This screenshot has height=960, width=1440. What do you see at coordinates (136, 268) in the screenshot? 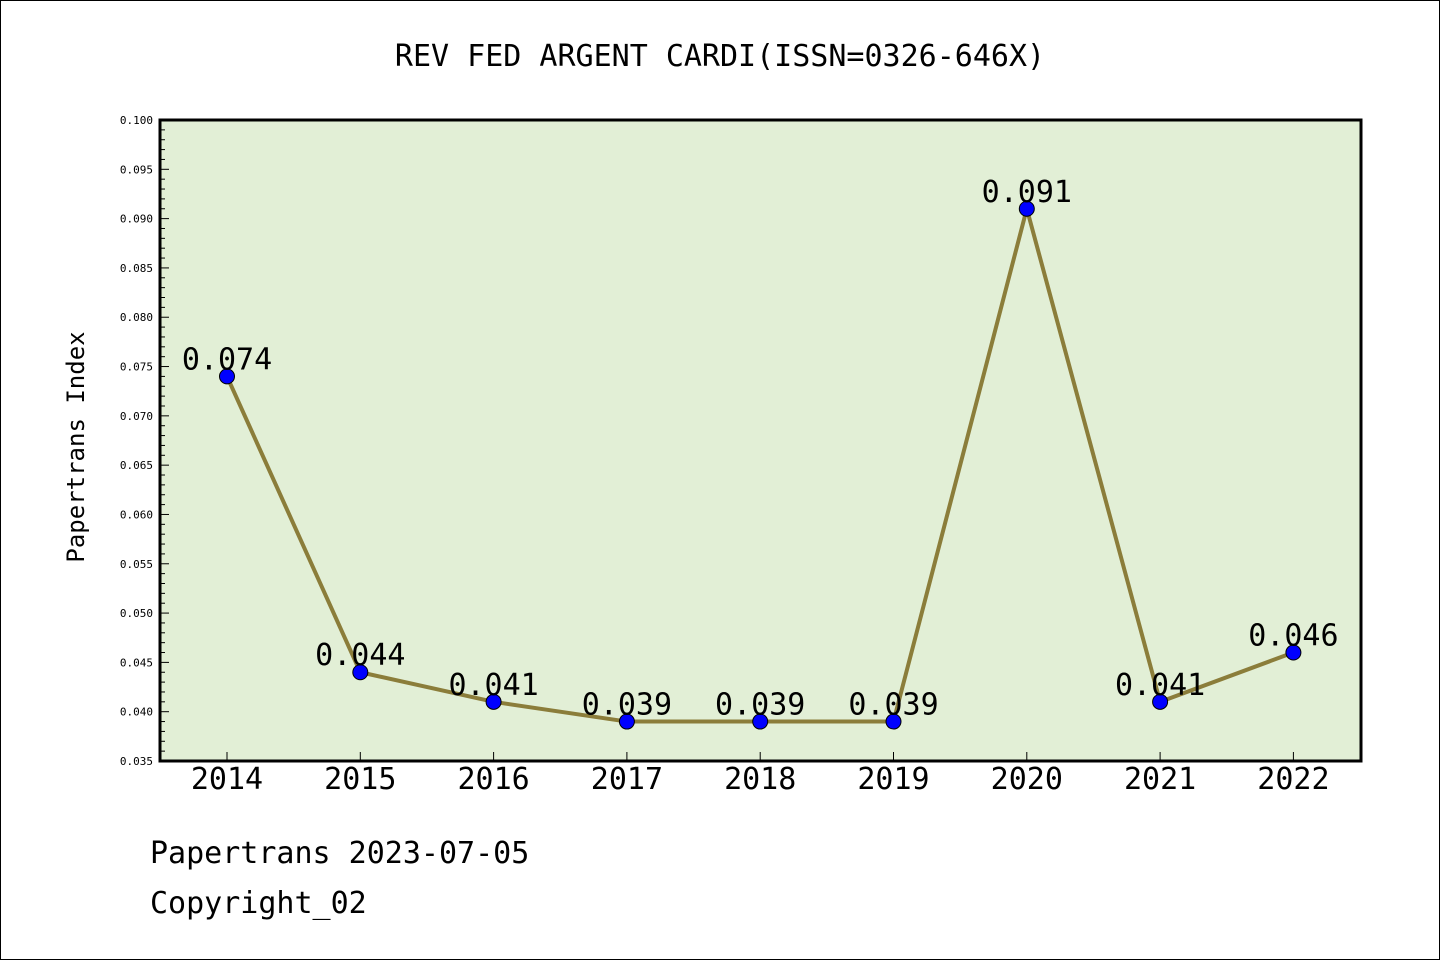
I see `y-tick-label: 0.085` at bounding box center [136, 268].